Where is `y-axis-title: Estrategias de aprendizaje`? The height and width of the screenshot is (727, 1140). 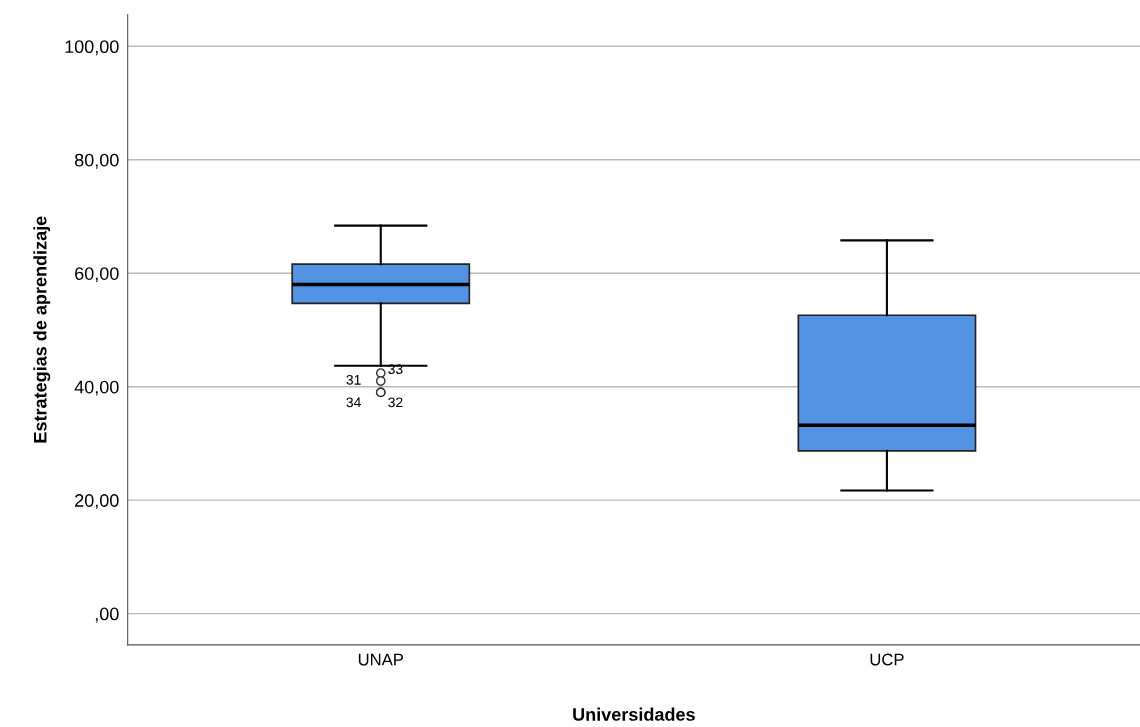
y-axis-title: Estrategias de aprendizaje is located at coordinates (42, 329).